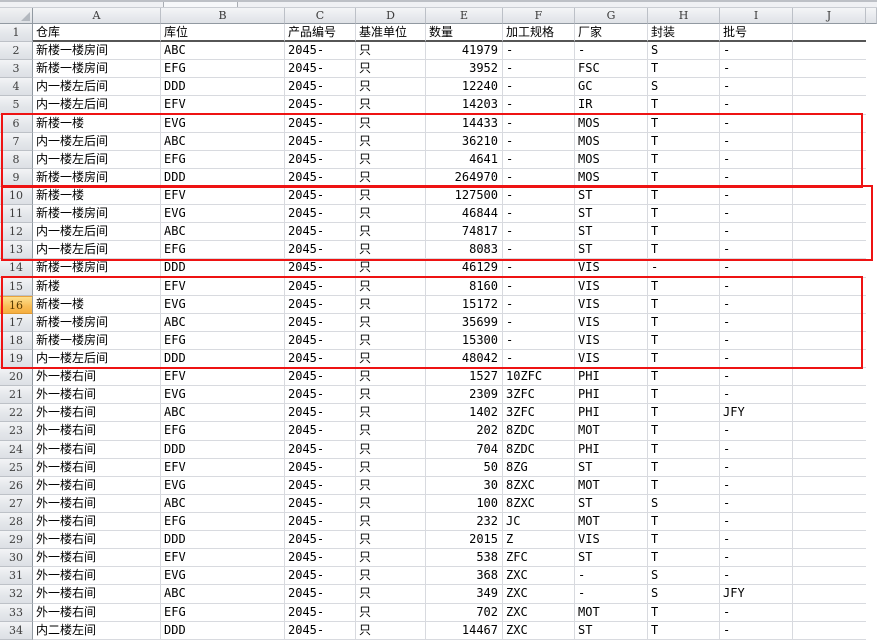 This screenshot has height=640, width=877. What do you see at coordinates (611, 105) in the screenshot?
I see `cell-g5: IR` at bounding box center [611, 105].